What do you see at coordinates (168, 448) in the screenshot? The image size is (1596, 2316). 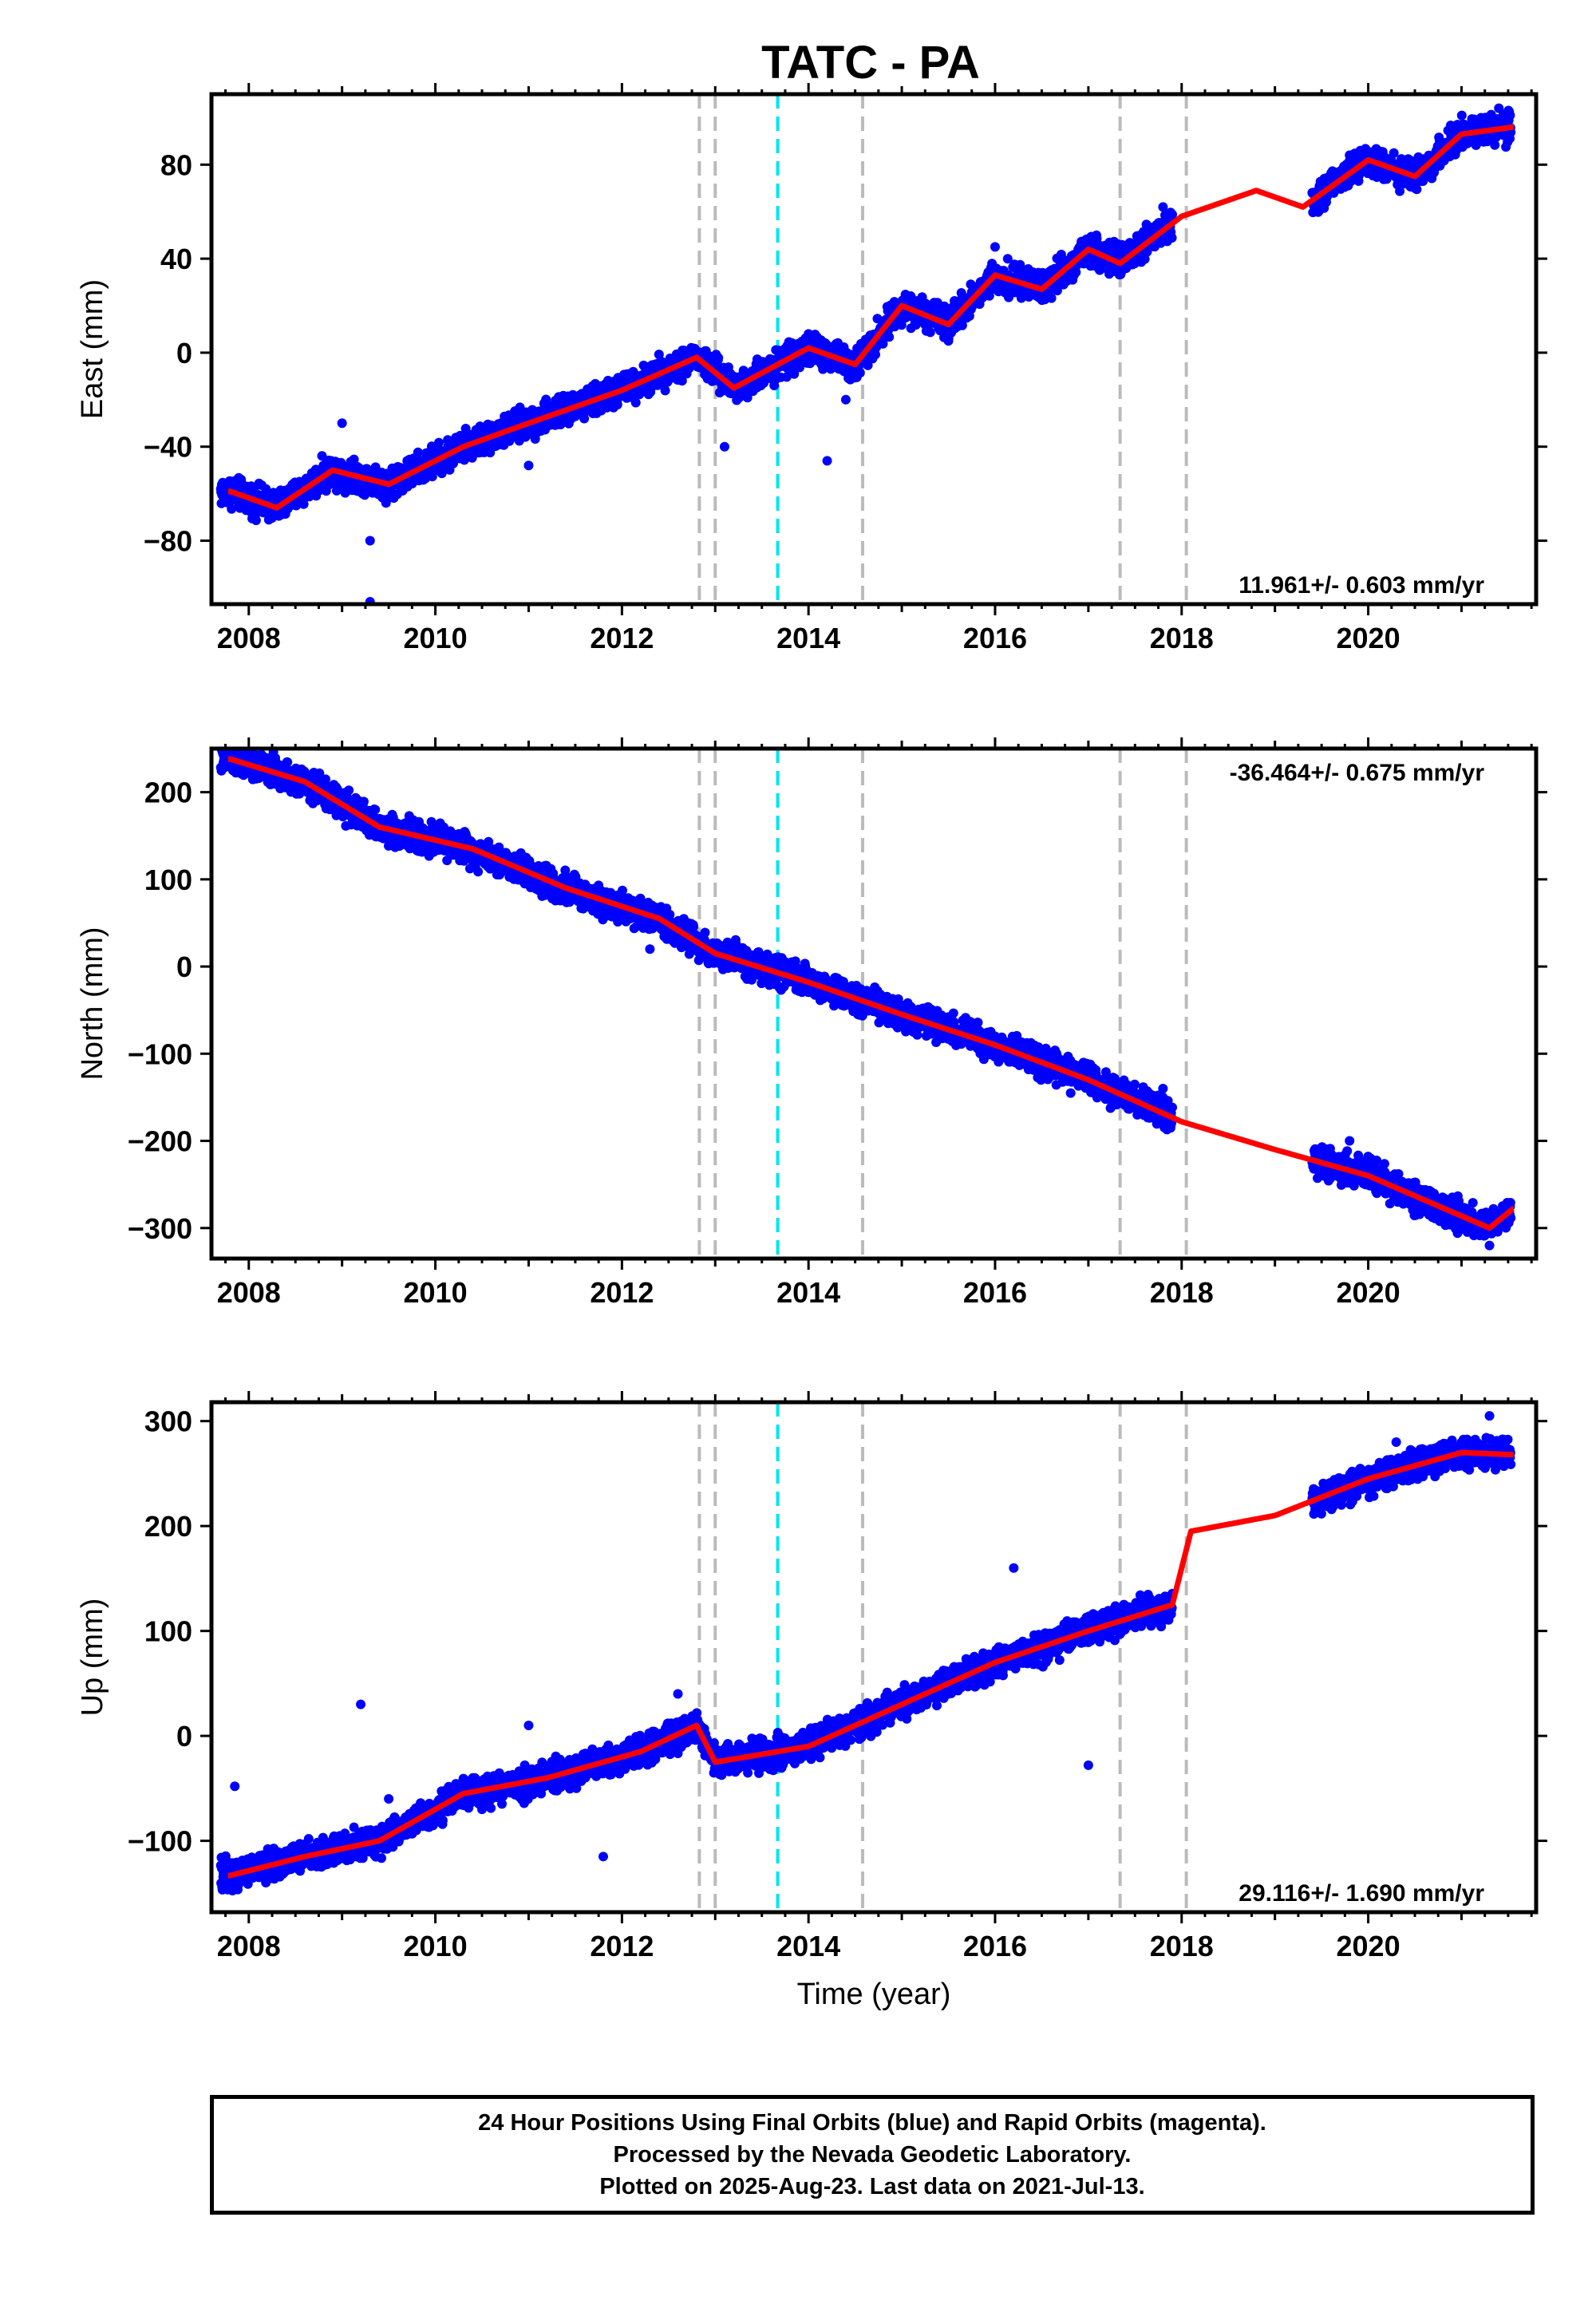 I see `y-tick-label: −40` at bounding box center [168, 448].